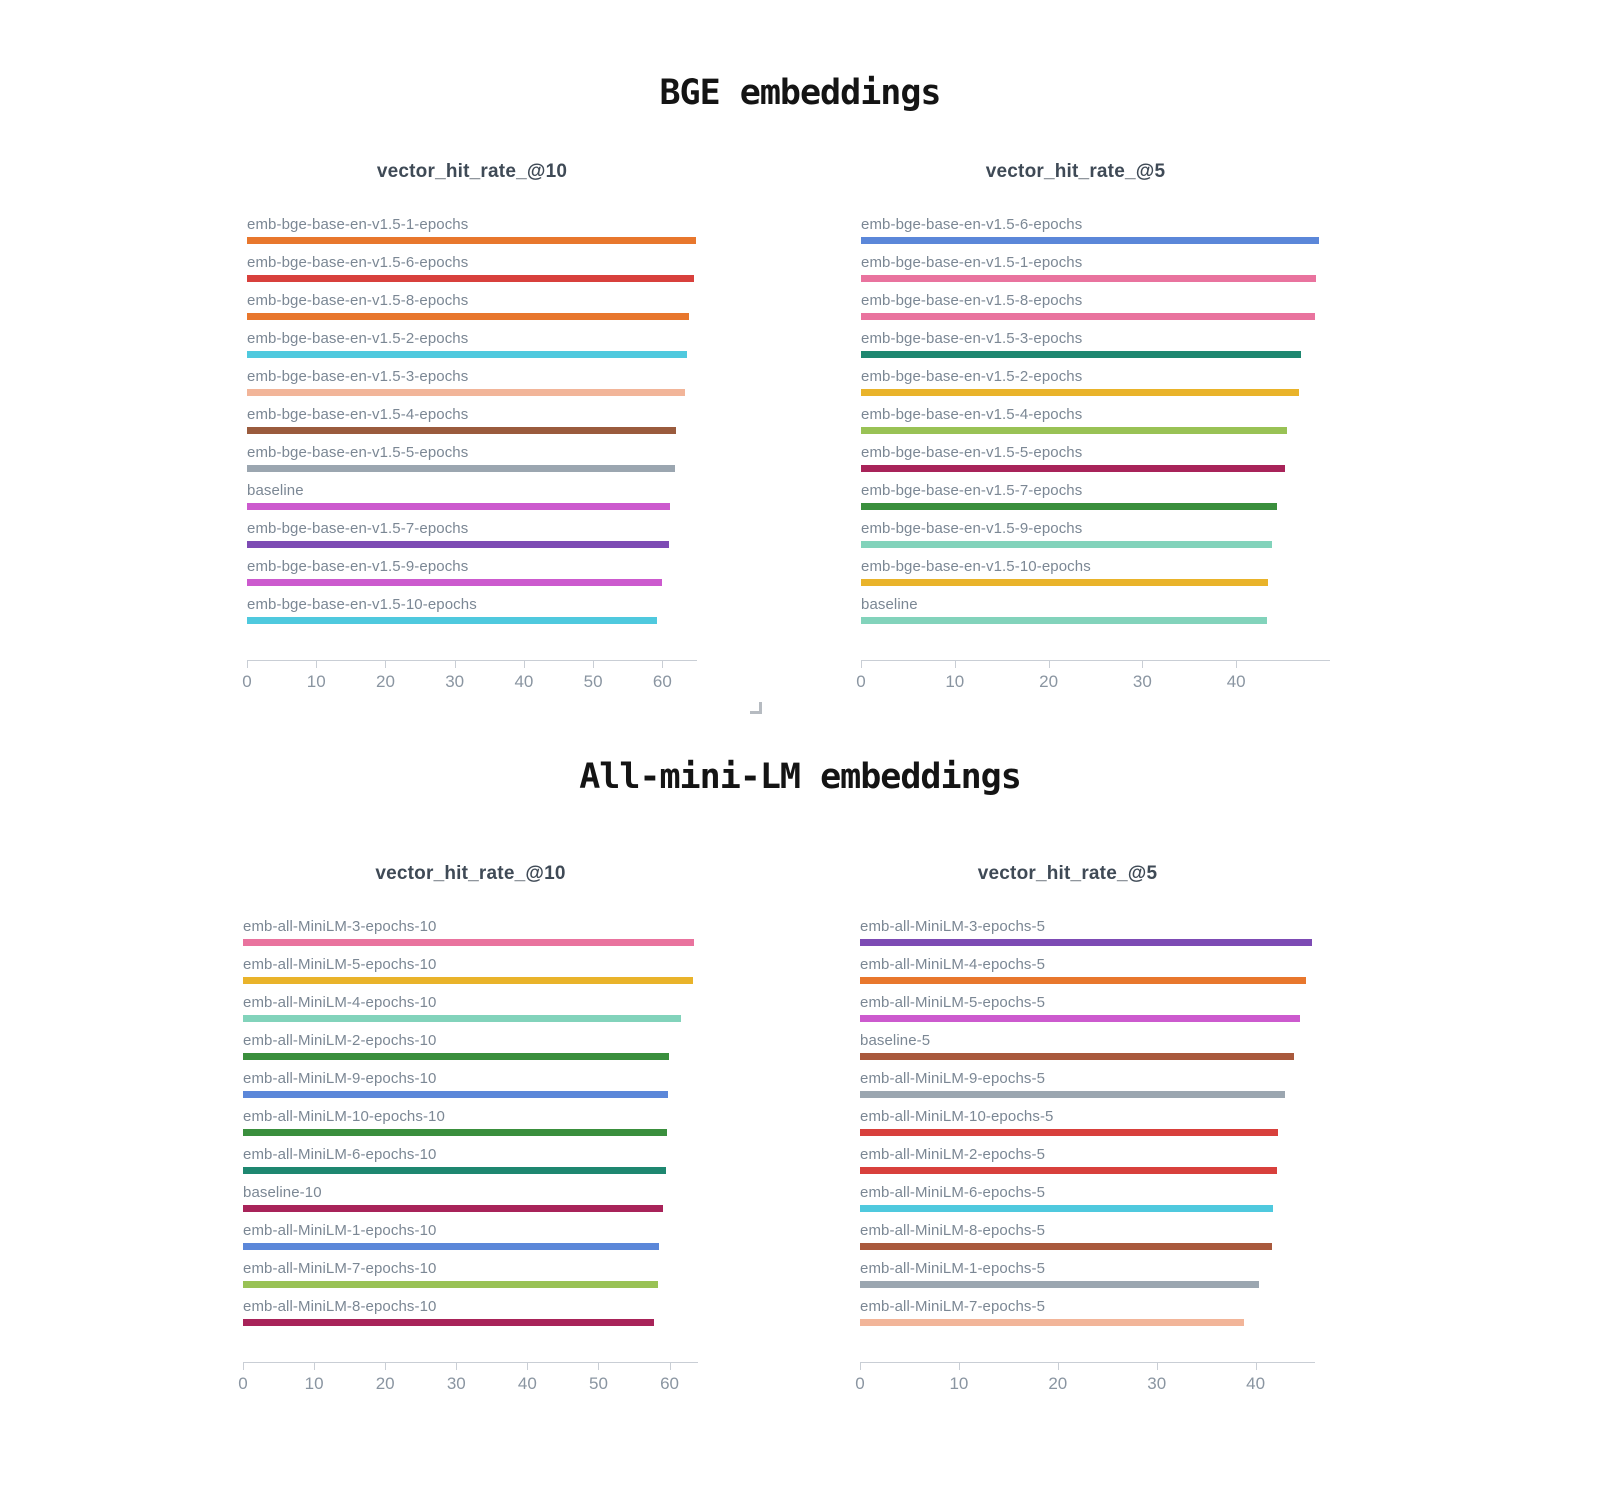 This screenshot has height=1499, width=1600. What do you see at coordinates (1095, 660) in the screenshot?
I see `axis-line` at bounding box center [1095, 660].